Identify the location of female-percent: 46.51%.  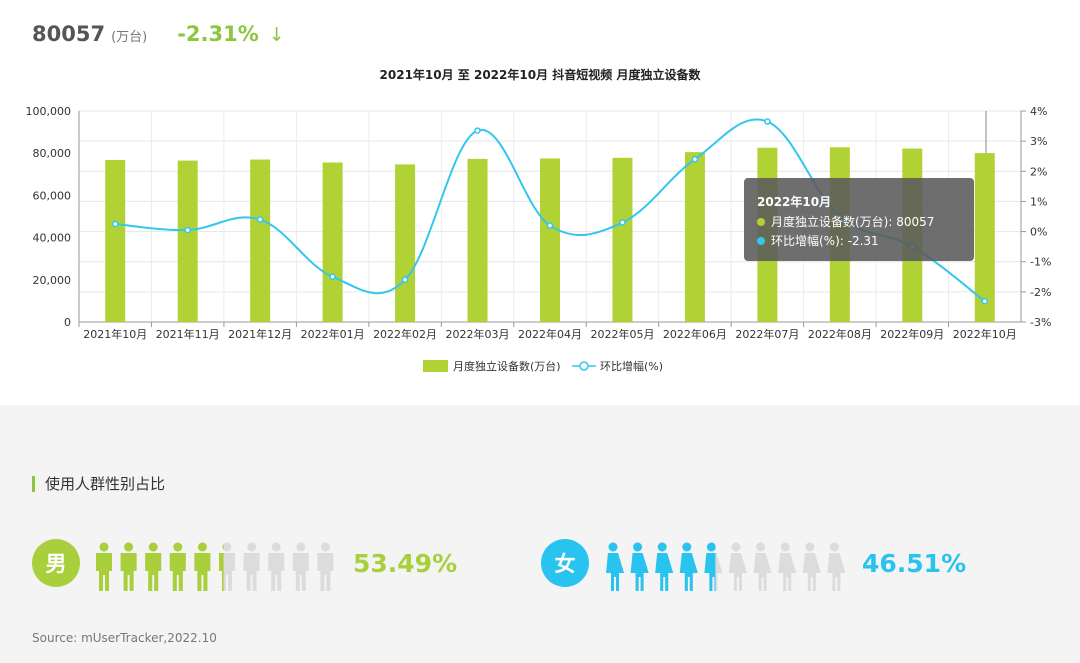
(914, 563).